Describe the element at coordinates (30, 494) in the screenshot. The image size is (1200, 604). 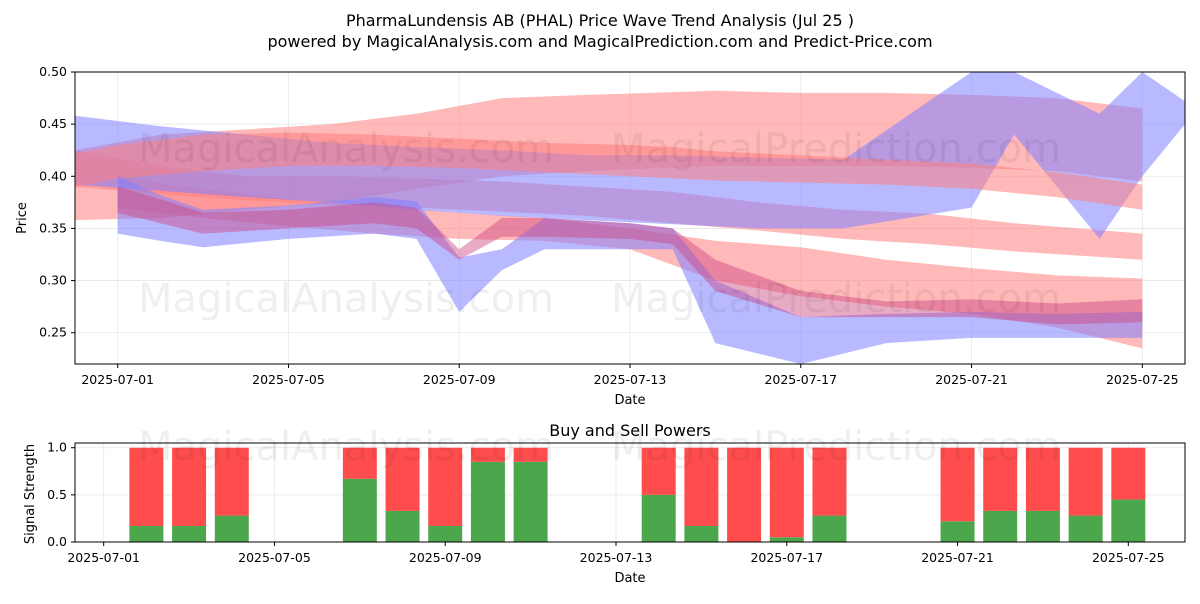
I see `signal-y-axis-label: Signal Strength` at that location.